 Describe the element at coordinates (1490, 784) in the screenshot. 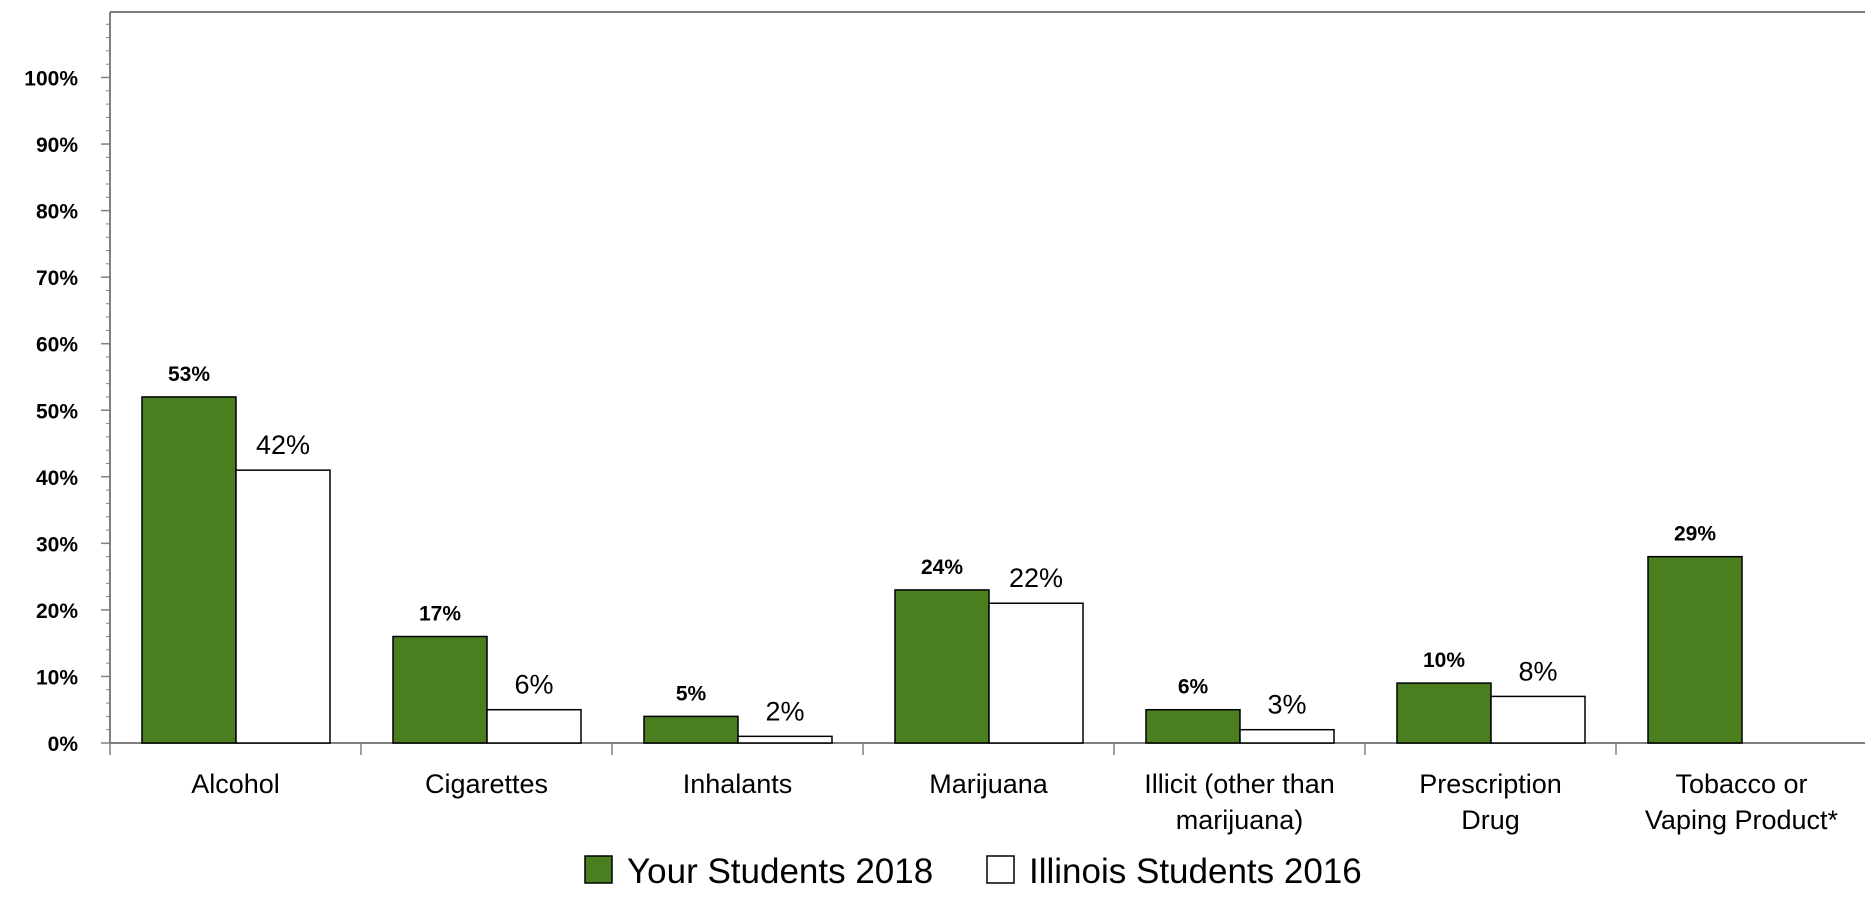

I see `x-category-label: Prescription` at that location.